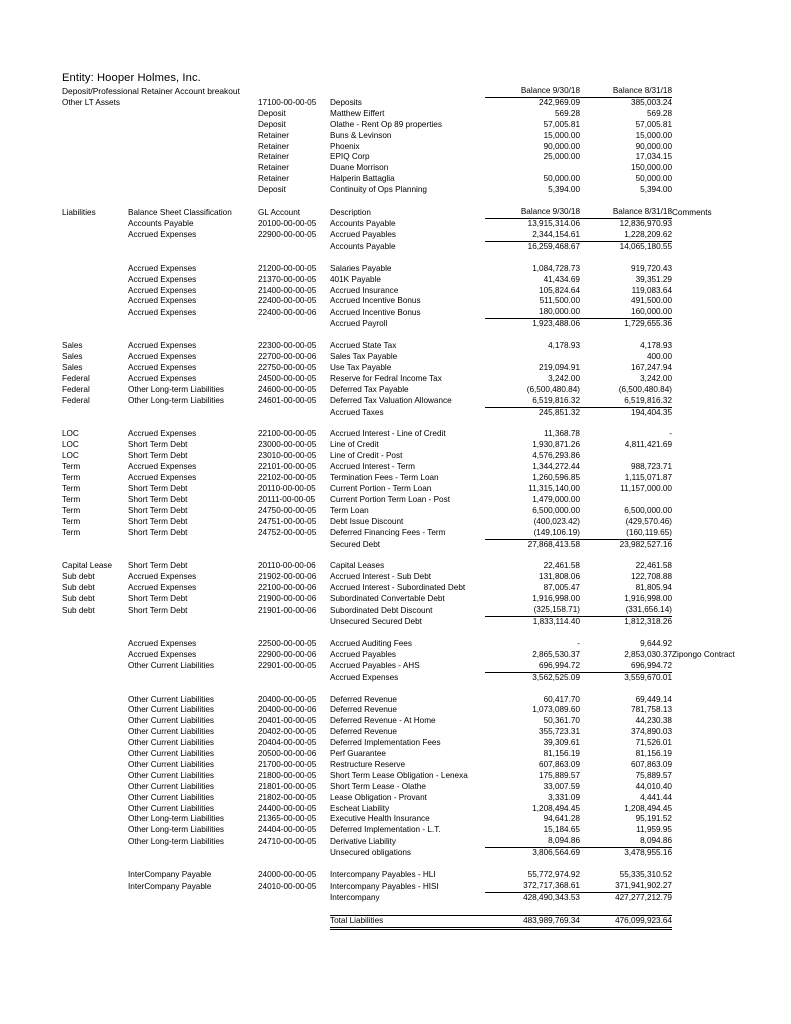 The width and height of the screenshot is (791, 1024). I want to click on cell-category: Term, so click(71, 510).